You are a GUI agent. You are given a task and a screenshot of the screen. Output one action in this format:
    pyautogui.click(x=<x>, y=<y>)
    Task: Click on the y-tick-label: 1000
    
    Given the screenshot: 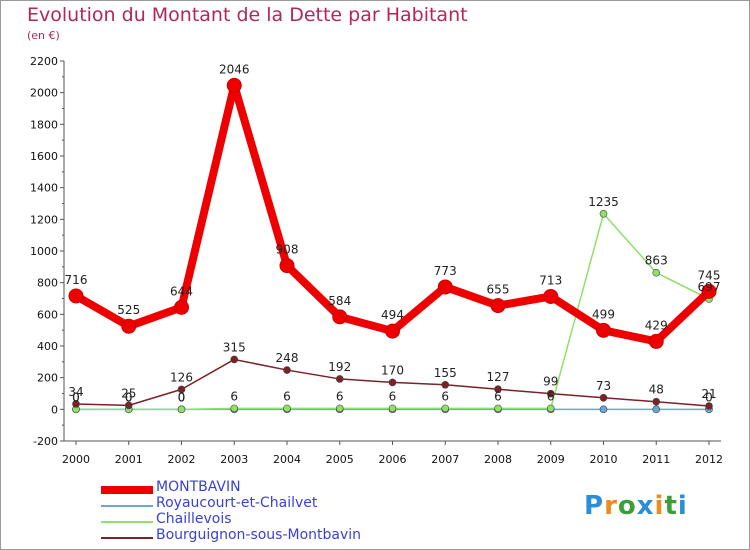 What is the action you would take?
    pyautogui.click(x=44, y=251)
    